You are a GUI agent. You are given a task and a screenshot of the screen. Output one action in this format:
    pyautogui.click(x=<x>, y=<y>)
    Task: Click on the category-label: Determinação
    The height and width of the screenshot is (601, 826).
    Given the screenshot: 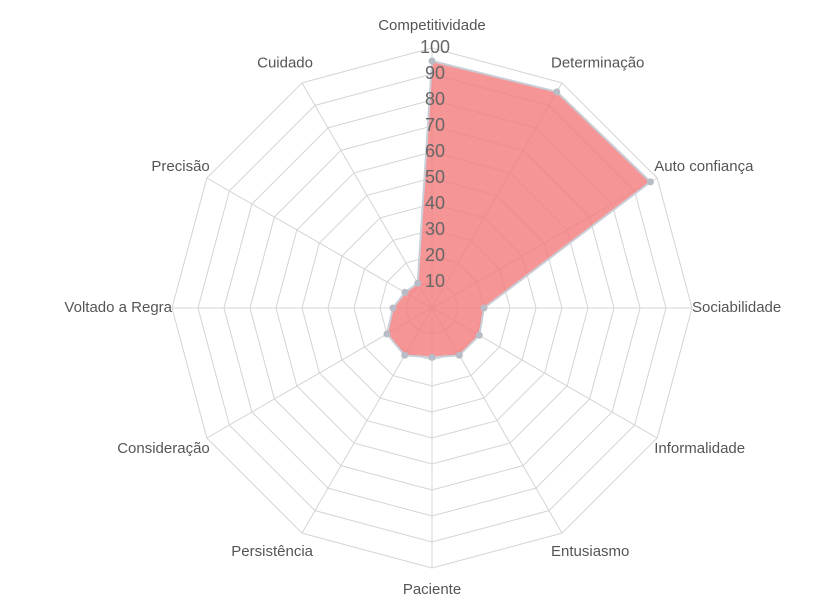 What is the action you would take?
    pyautogui.click(x=597, y=63)
    